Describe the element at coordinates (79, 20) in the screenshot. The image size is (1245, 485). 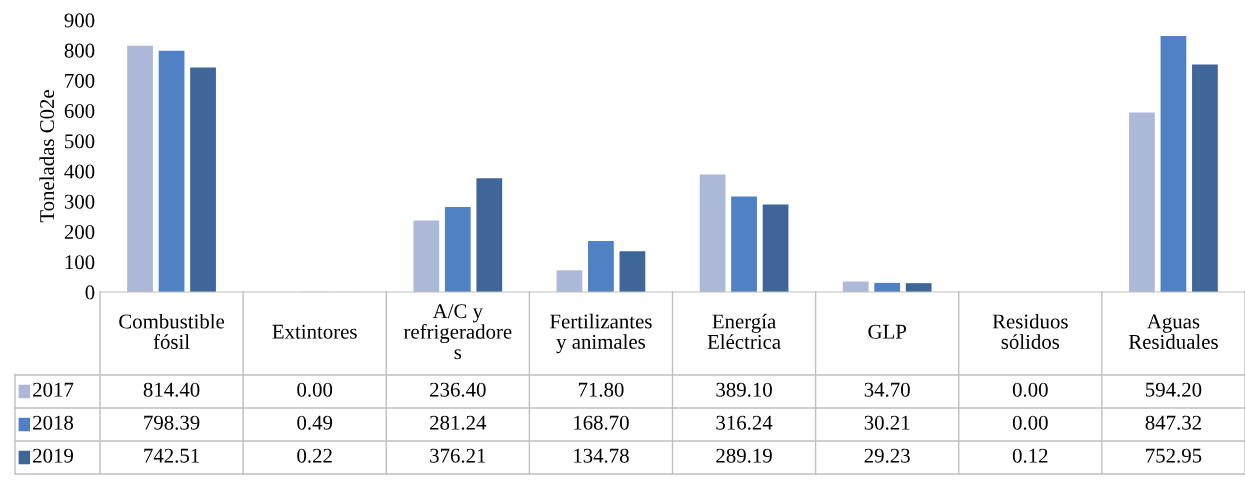
I see `y-tick-label: 900` at that location.